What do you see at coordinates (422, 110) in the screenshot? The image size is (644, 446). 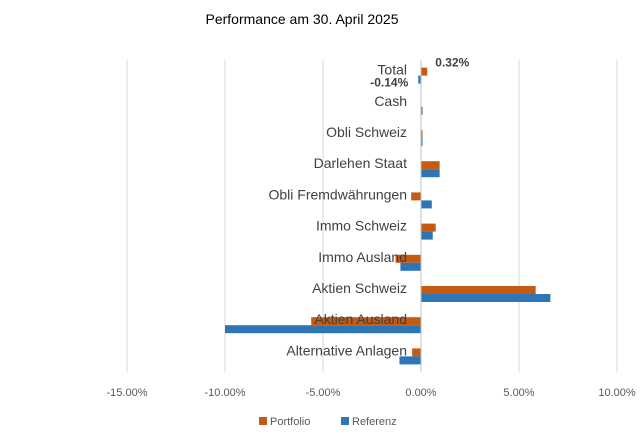 I see `bar-referenz-cash` at bounding box center [422, 110].